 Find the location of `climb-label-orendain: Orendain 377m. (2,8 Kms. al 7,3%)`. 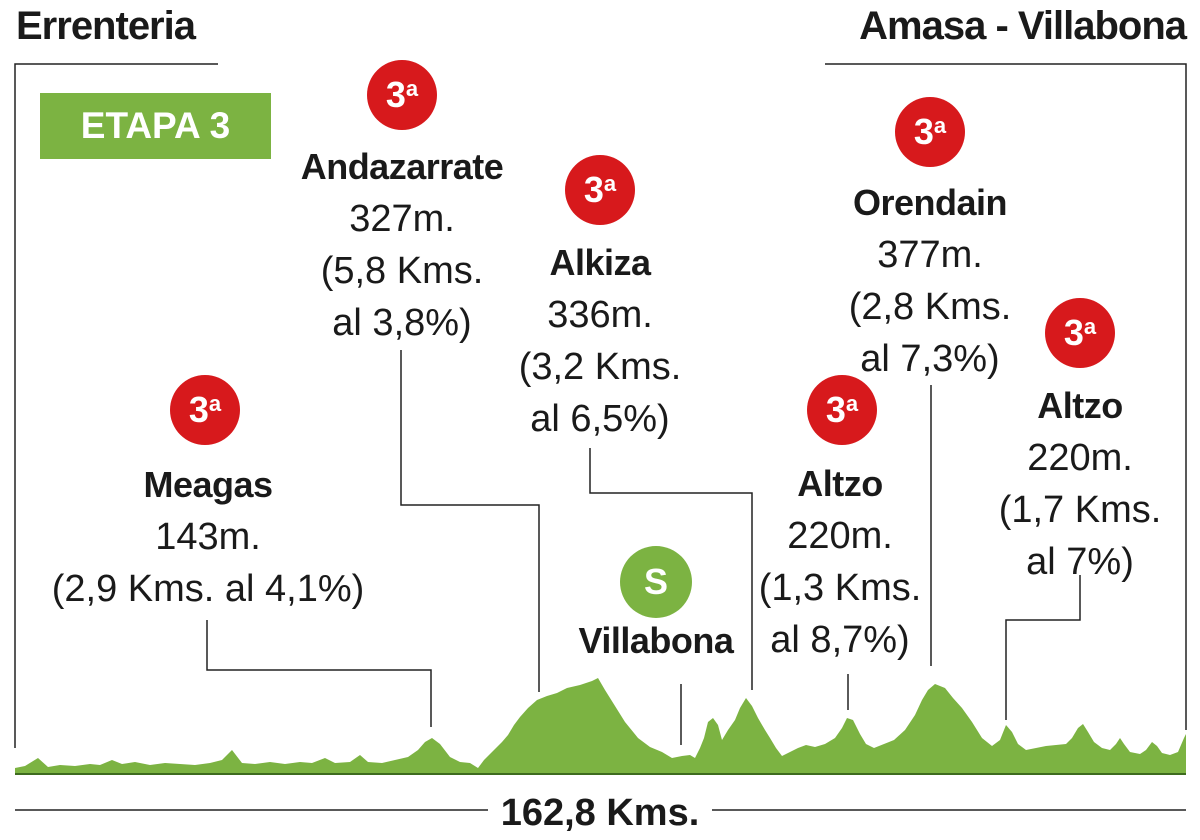

climb-label-orendain: Orendain 377m. (2,8 Kms. al 7,3%) is located at coordinates (930, 281).